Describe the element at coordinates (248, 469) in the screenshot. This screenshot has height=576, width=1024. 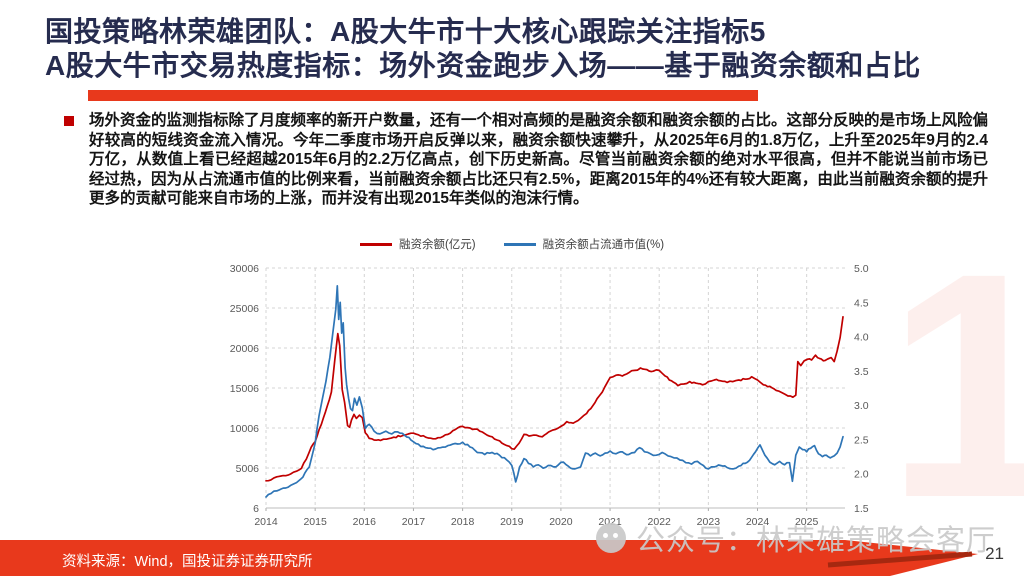
I see `left-axis-tick-label: 5006` at that location.